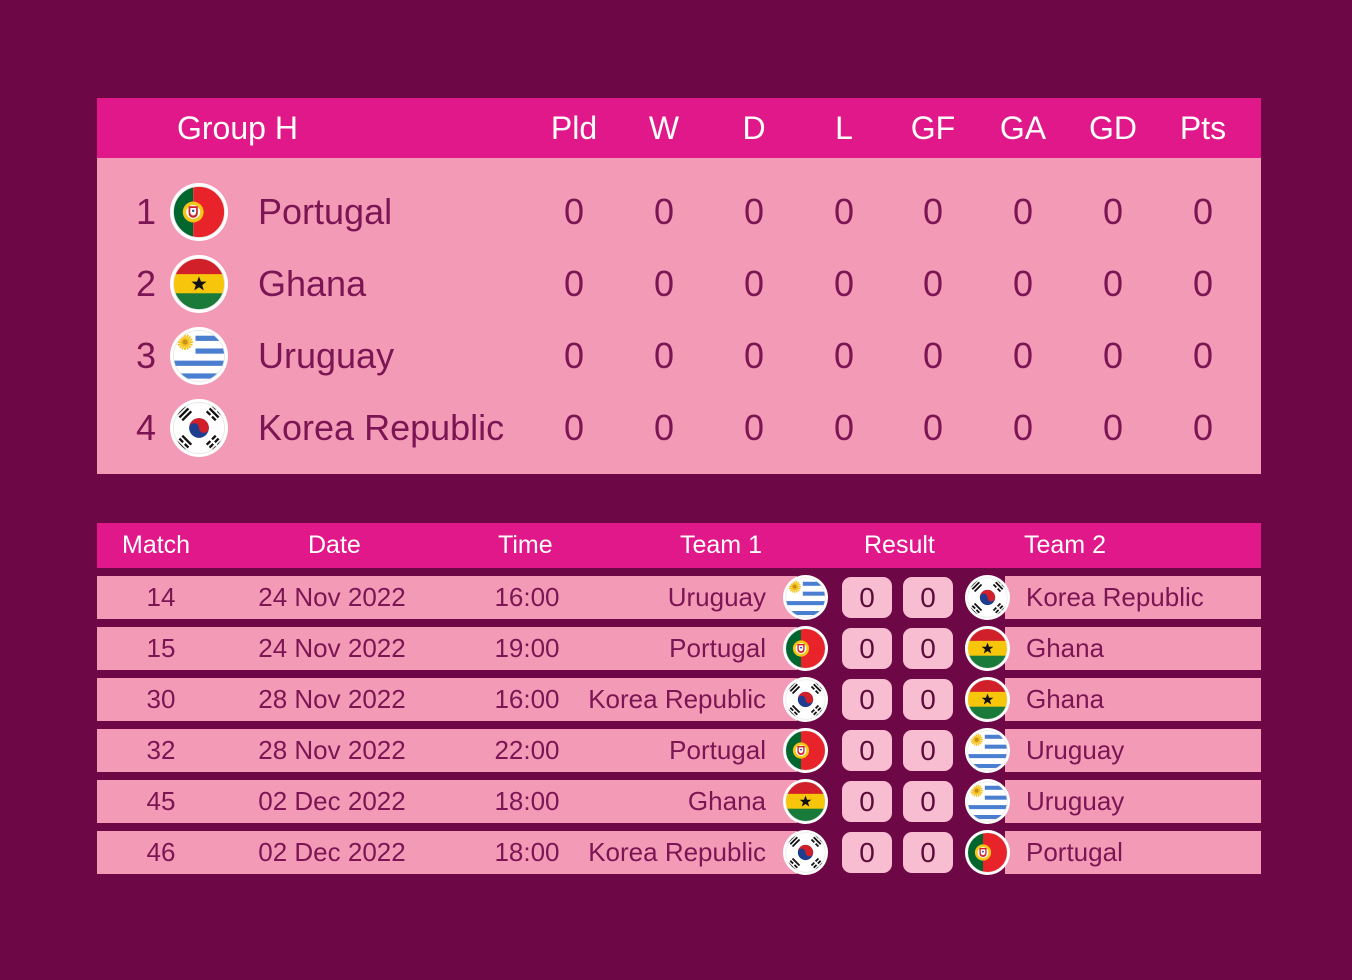 The image size is (1352, 980). I want to click on standings-row: 3 Uruguay 0 0 0 0 0 0 0 0, so click(679, 356).